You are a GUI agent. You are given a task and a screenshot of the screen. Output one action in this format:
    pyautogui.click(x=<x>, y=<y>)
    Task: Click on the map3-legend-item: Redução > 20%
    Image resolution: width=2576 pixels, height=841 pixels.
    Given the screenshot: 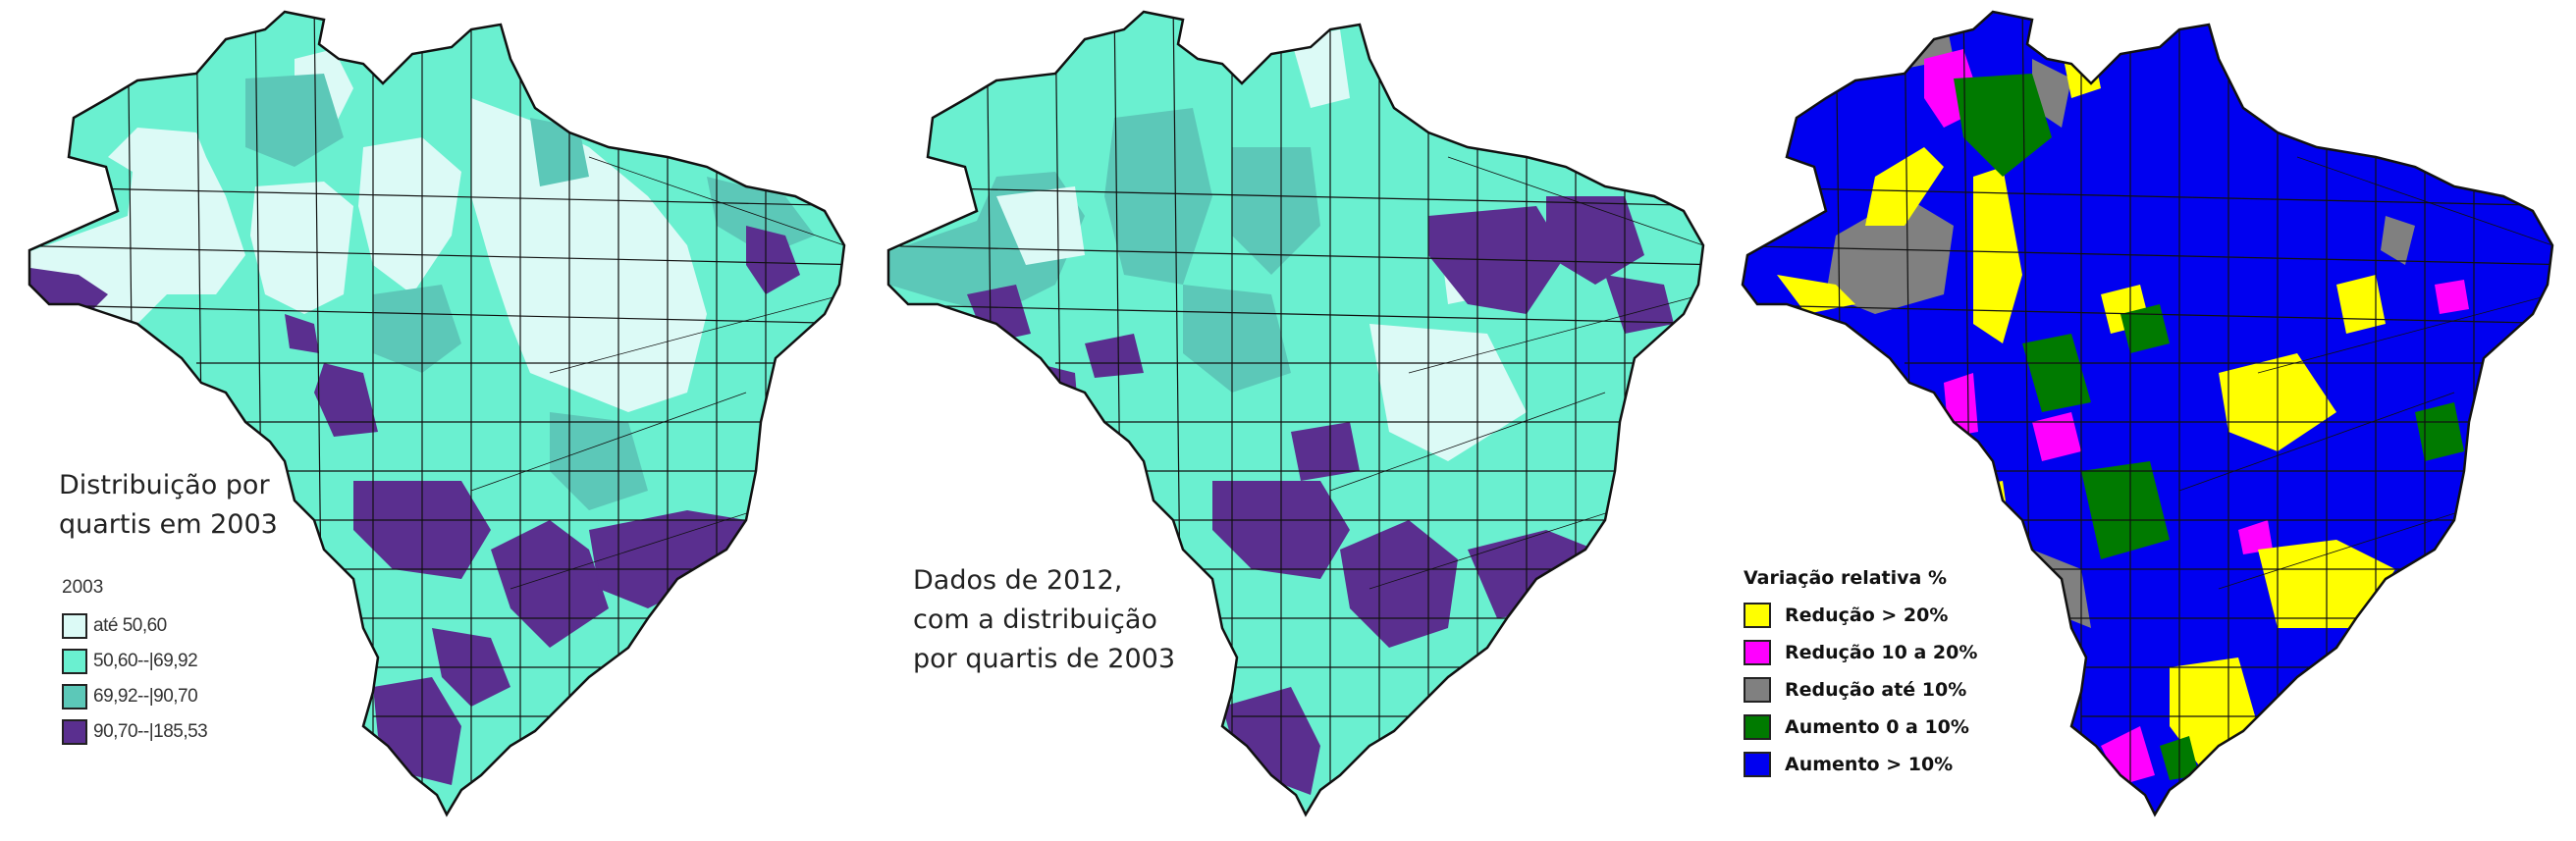 What is the action you would take?
    pyautogui.click(x=1860, y=615)
    